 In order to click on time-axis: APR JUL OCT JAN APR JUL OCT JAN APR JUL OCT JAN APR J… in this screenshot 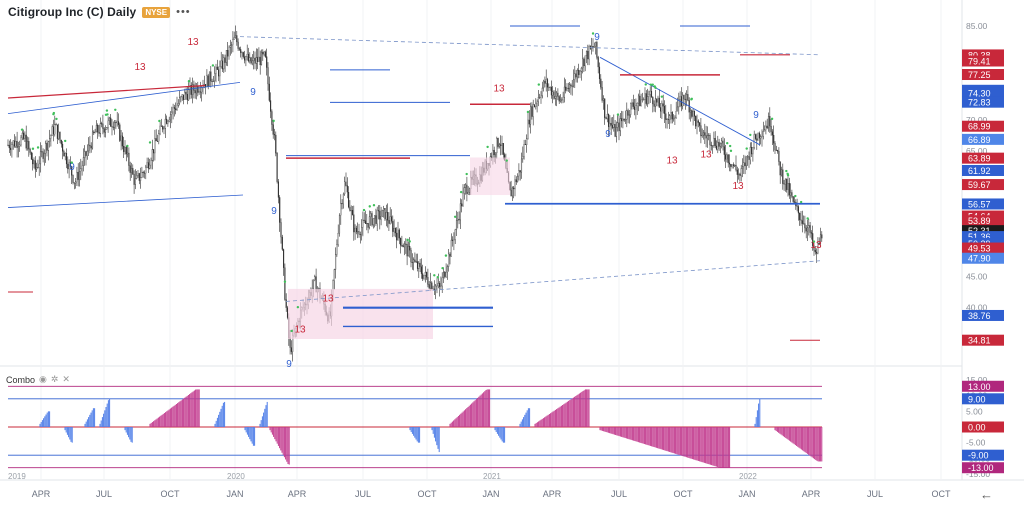, I will do `click(479, 485)`.